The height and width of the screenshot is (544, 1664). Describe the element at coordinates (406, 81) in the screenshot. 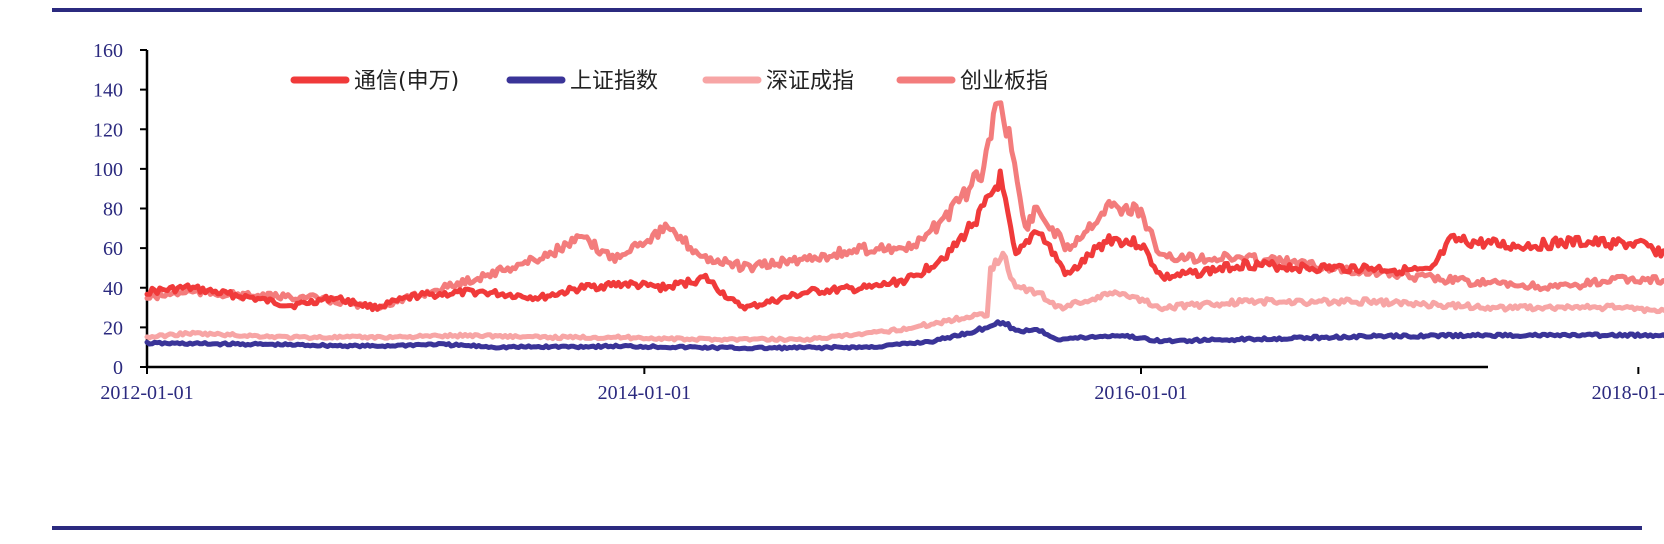

I see `legend-label-0: 通信(申万)` at that location.